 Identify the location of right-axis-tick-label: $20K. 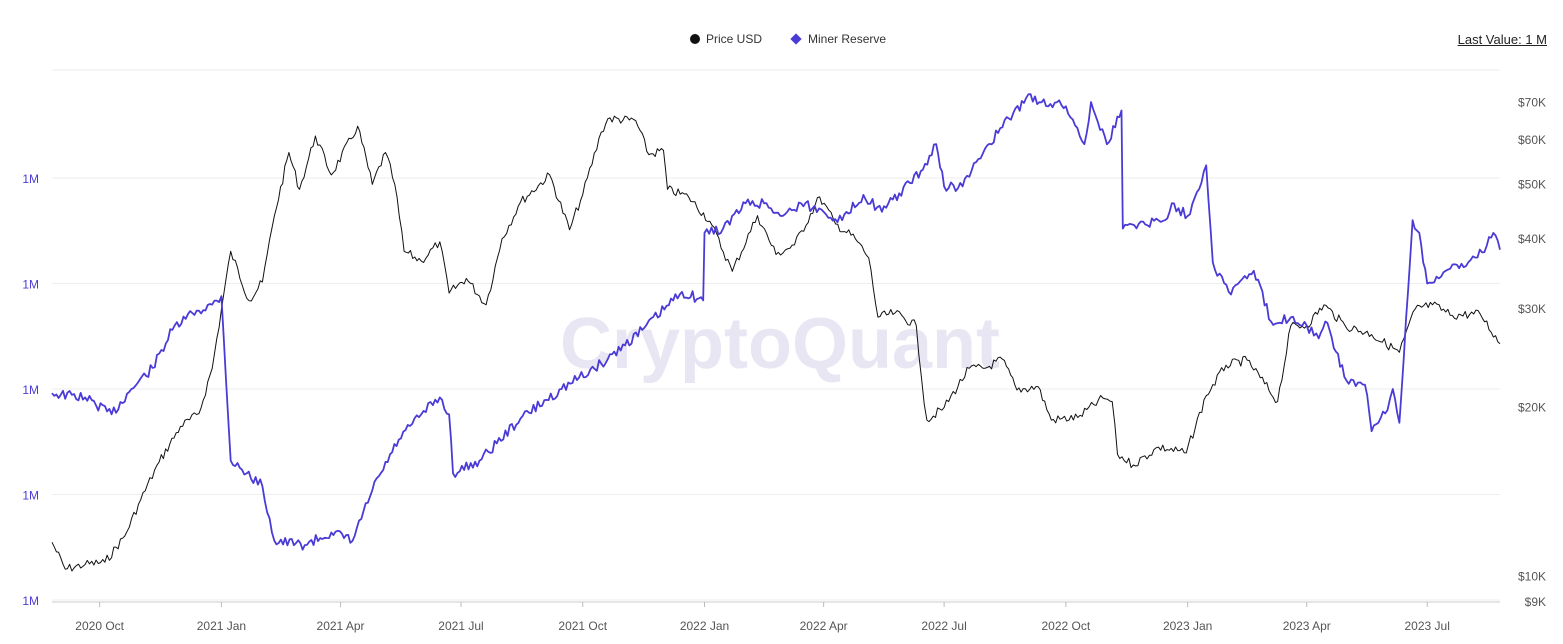
(1532, 408).